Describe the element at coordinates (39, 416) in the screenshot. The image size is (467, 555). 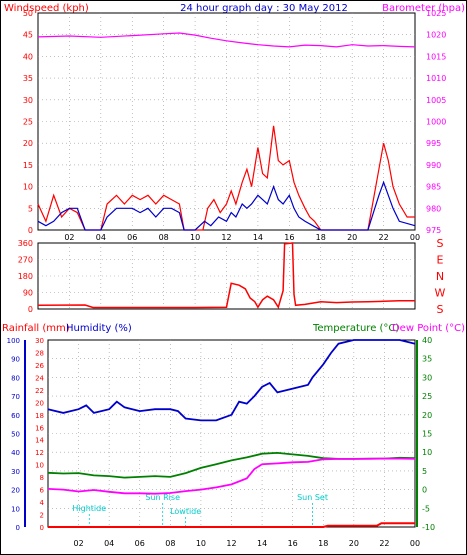
I see `rain-tick-label: 18` at that location.